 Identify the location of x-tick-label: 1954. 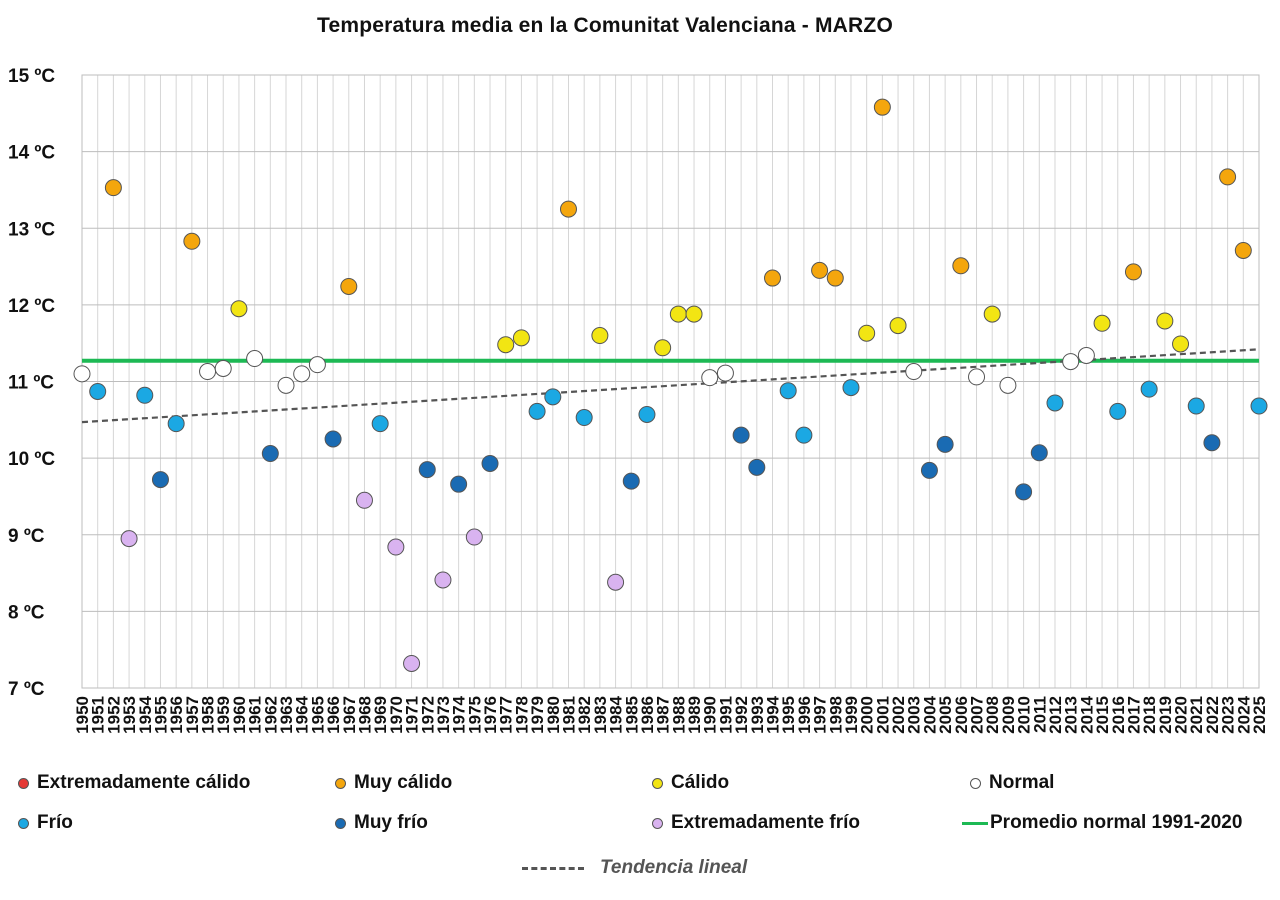
(145, 714).